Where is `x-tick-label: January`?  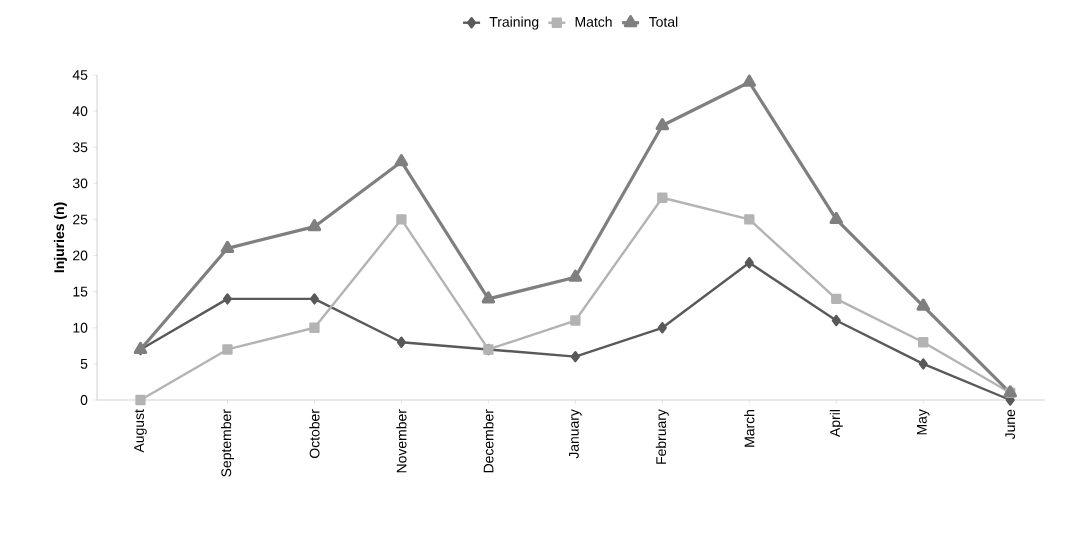 x-tick-label: January is located at coordinates (575, 434).